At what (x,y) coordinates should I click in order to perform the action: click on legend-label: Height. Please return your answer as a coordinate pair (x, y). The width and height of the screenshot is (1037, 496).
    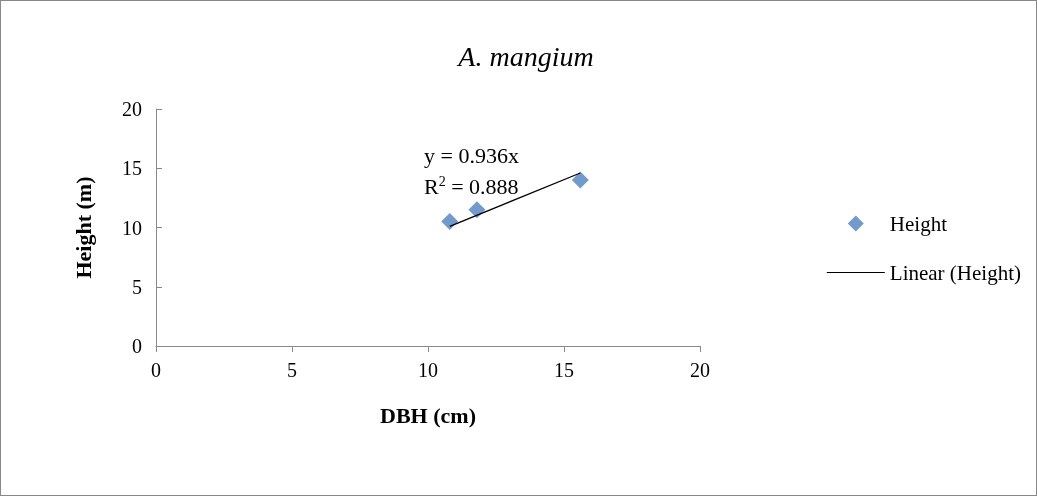
    Looking at the image, I should click on (918, 223).